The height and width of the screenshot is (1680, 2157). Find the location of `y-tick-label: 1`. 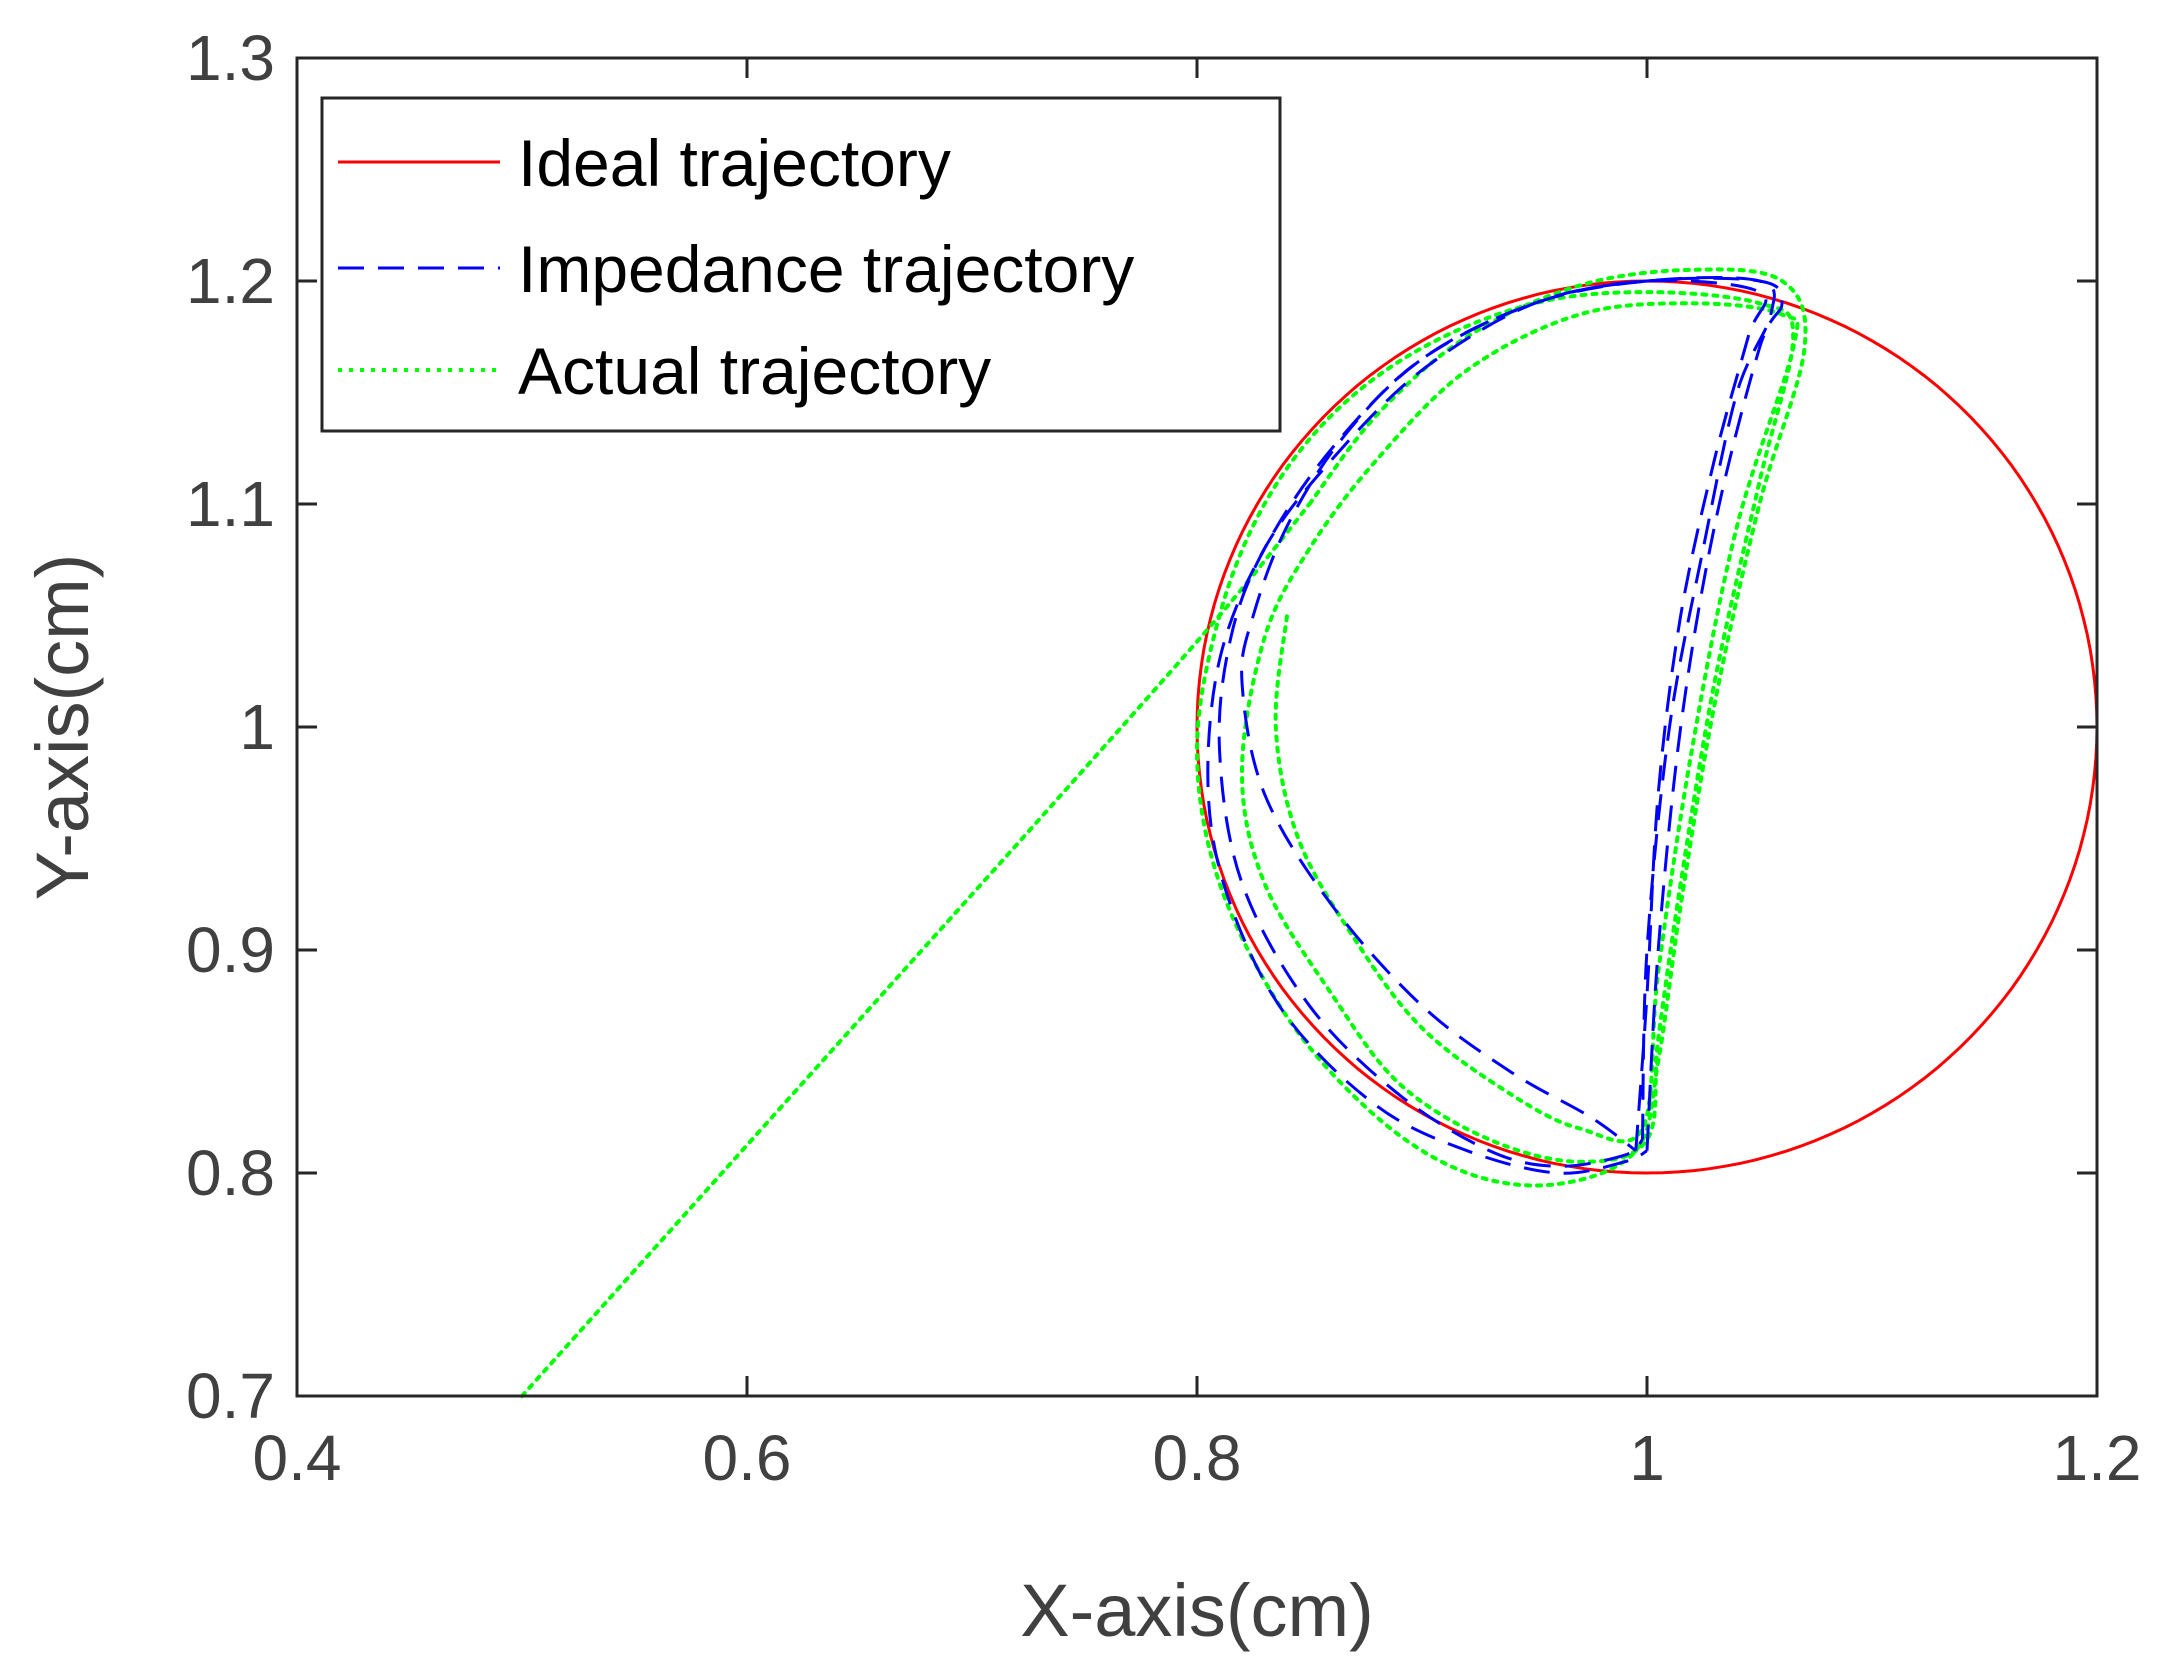

y-tick-label: 1 is located at coordinates (257, 727).